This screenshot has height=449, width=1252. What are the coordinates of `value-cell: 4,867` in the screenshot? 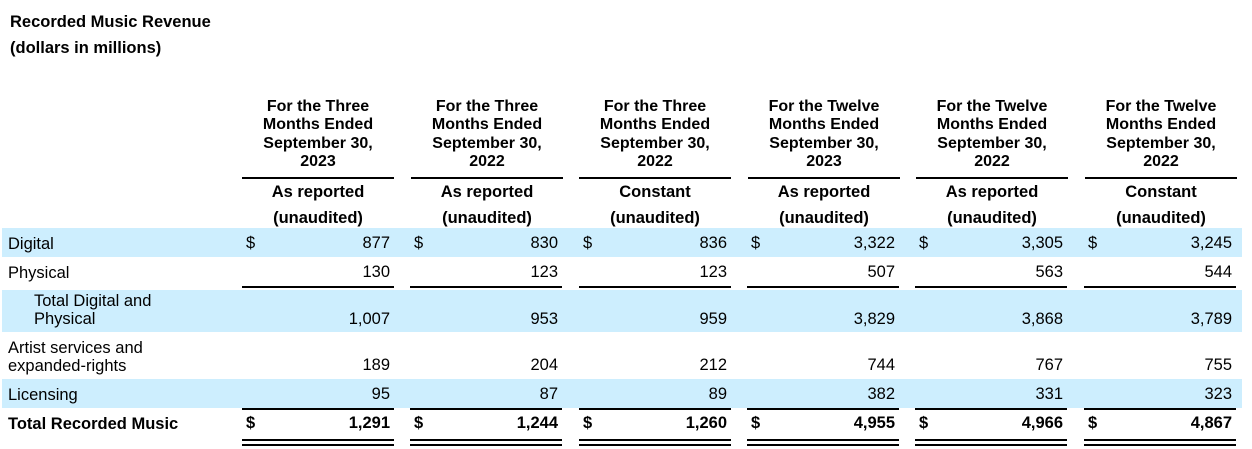 It's located at (1211, 423).